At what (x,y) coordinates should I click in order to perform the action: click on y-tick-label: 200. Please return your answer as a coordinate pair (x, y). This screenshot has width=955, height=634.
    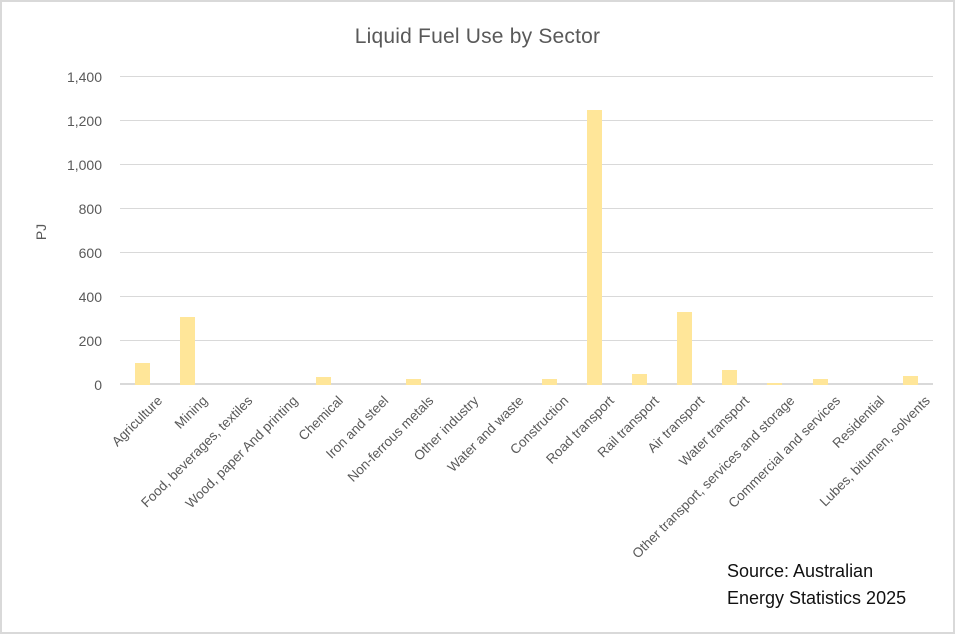
    Looking at the image, I should click on (90, 341).